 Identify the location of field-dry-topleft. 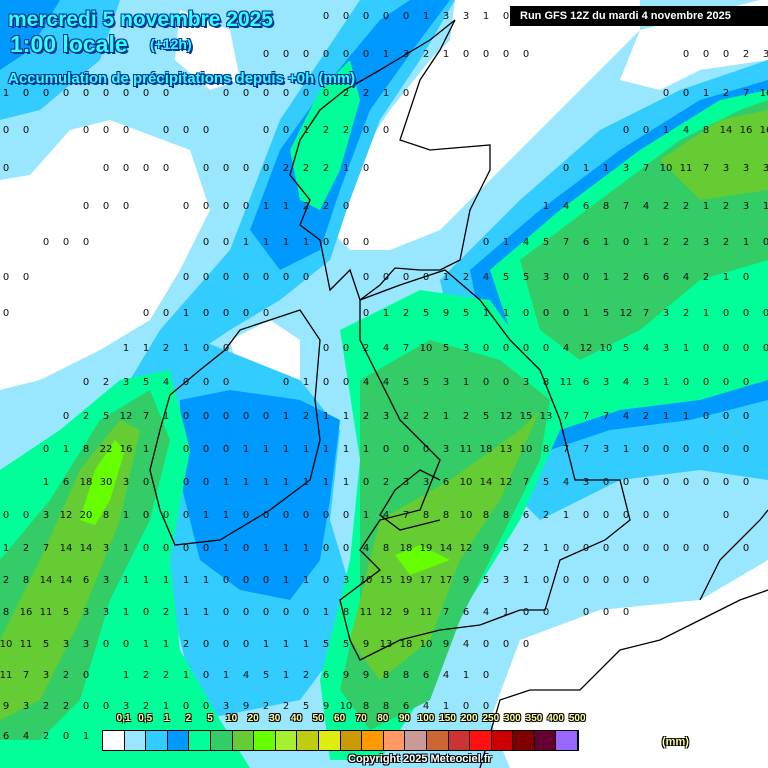
(207, 50).